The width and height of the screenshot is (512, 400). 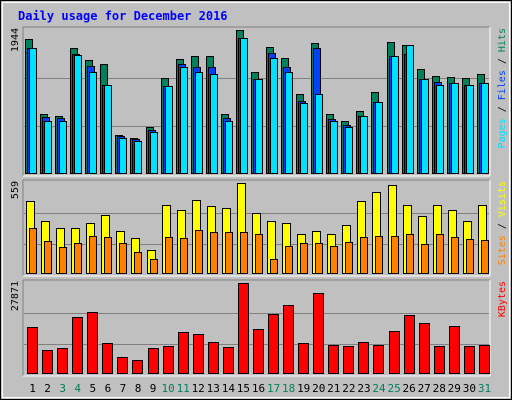 I want to click on x-tick-label: 15, so click(x=243, y=388).